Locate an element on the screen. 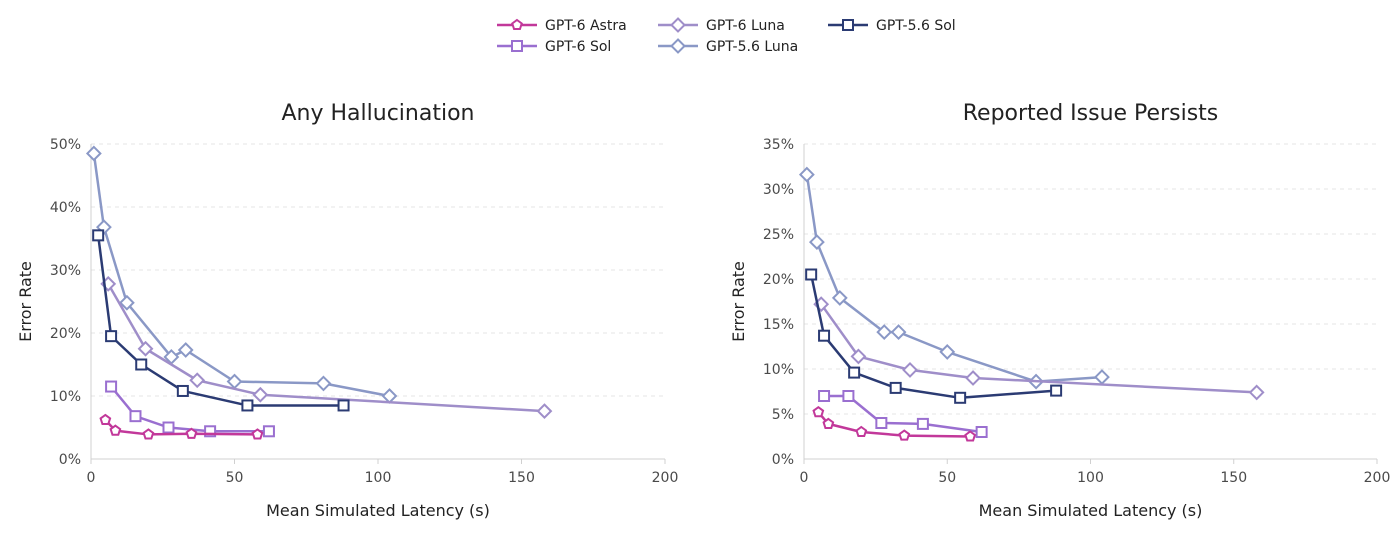 The image size is (1400, 553). y-tick-label: 50% is located at coordinates (65, 145).